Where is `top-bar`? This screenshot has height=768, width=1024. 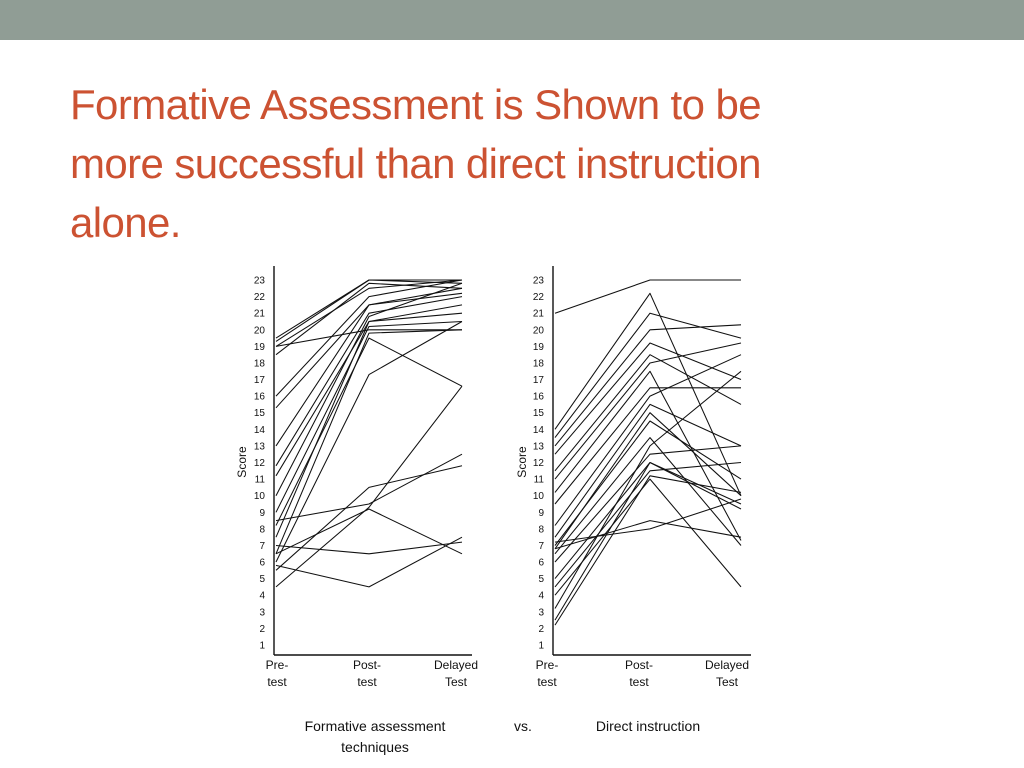
top-bar is located at coordinates (512, 20).